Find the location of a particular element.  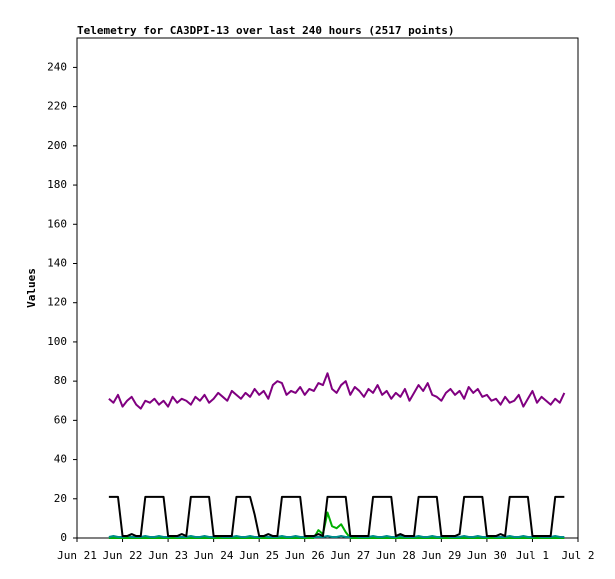

y-tick-label: 120 is located at coordinates (57, 302).